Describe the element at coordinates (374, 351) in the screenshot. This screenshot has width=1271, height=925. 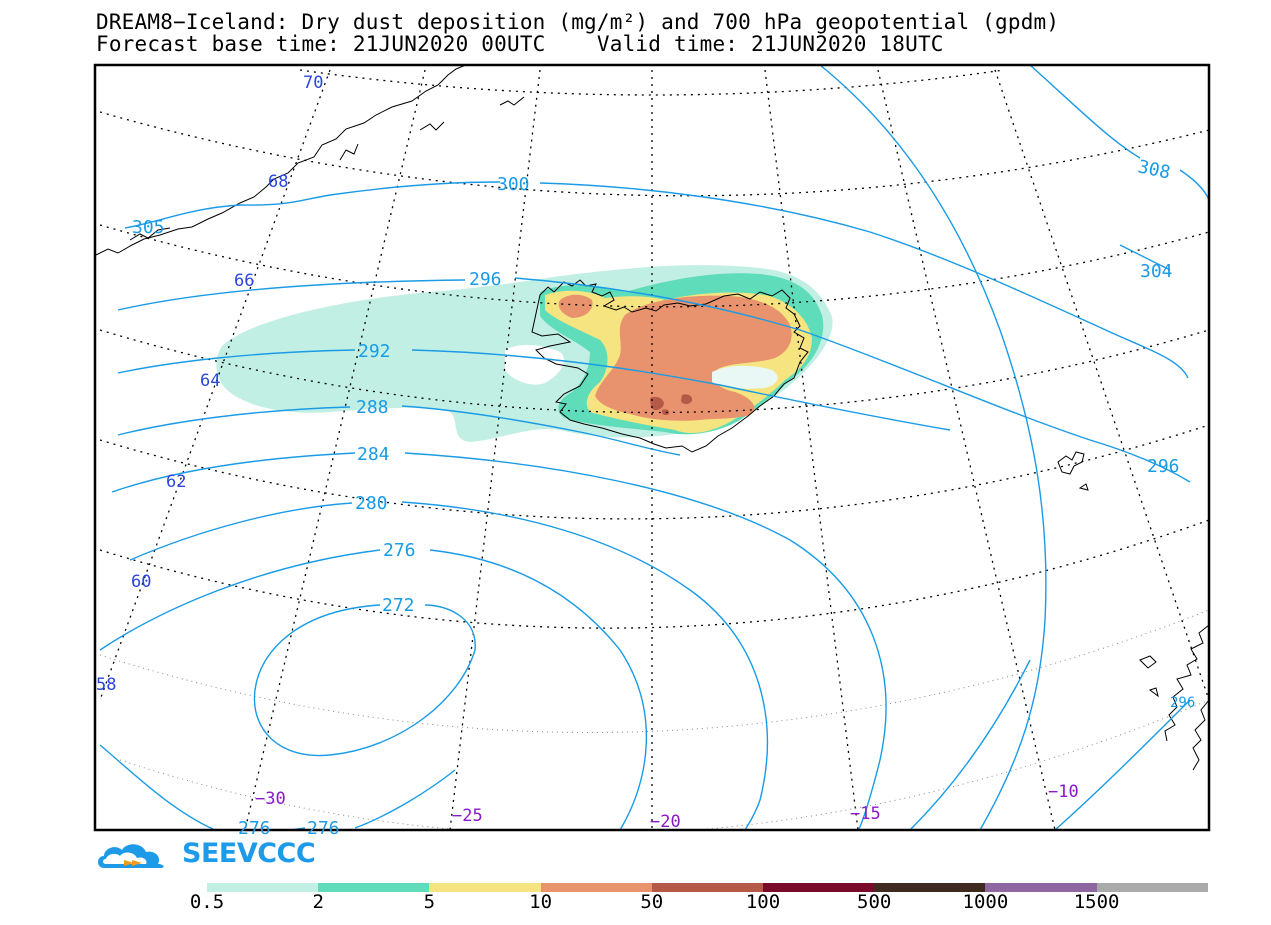
I see `contour-label-292: 292` at that location.